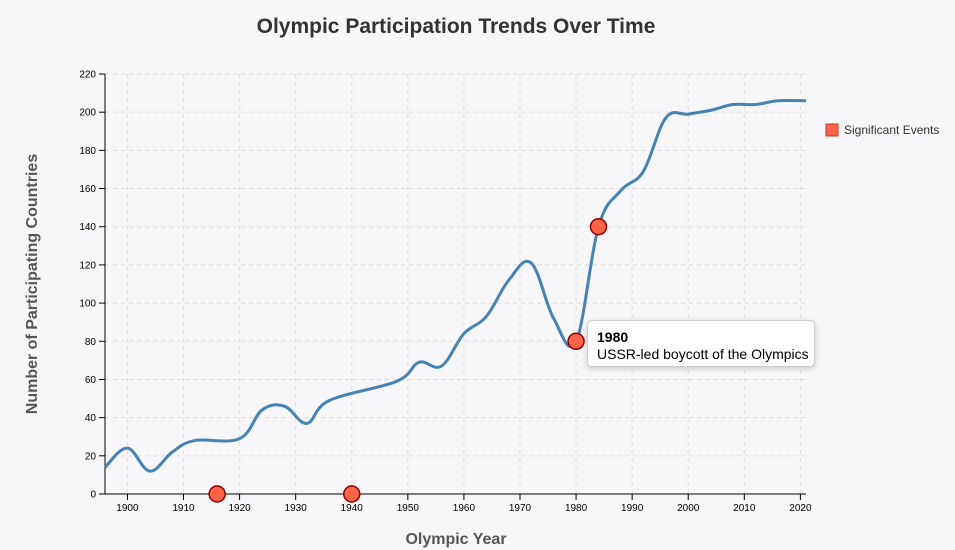 This screenshot has width=955, height=550. I want to click on legend: Significant Events, so click(882, 130).